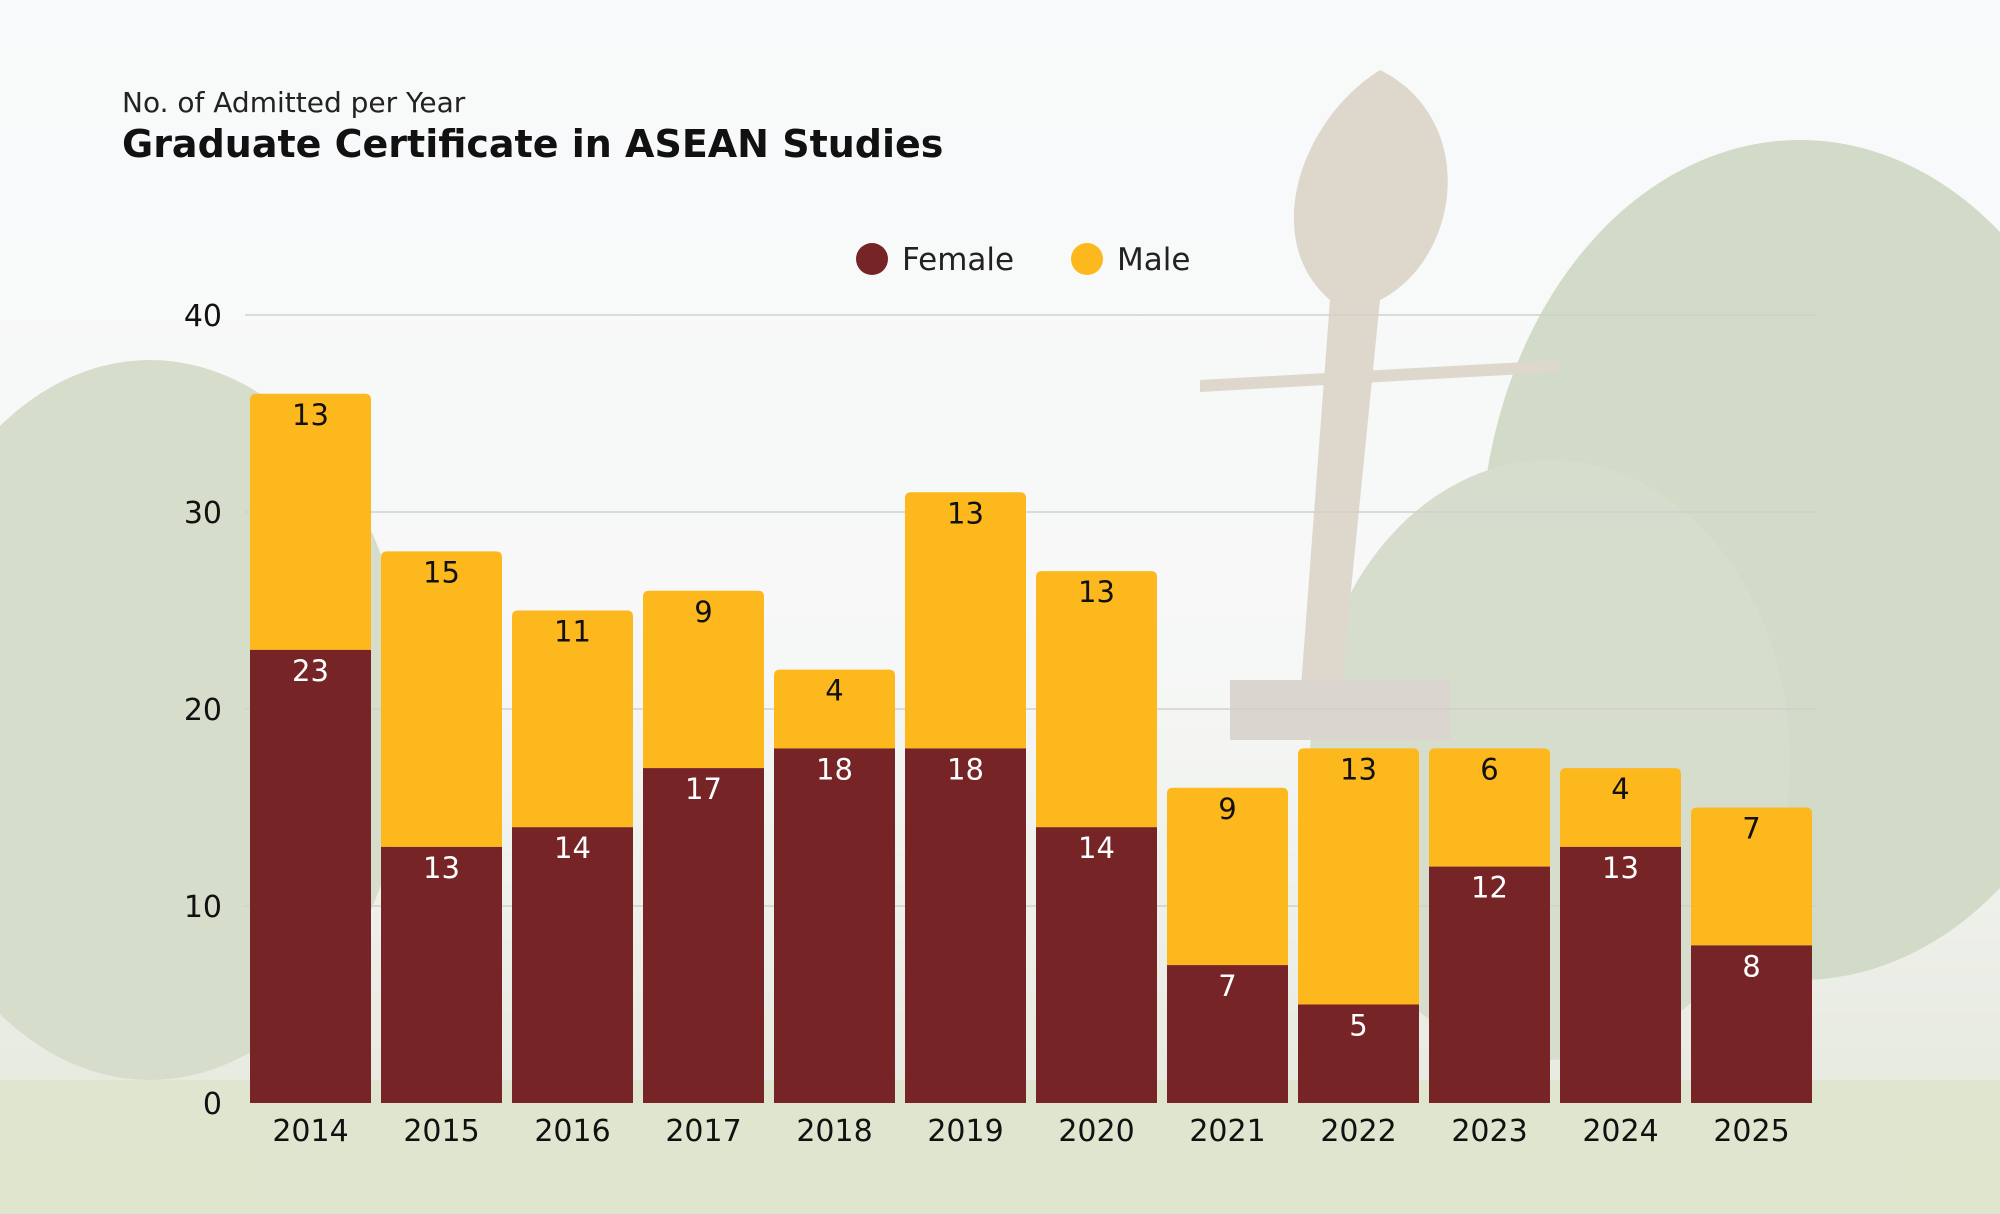 The height and width of the screenshot is (1214, 2000). What do you see at coordinates (1751, 829) in the screenshot?
I see `data-label-male: 7` at bounding box center [1751, 829].